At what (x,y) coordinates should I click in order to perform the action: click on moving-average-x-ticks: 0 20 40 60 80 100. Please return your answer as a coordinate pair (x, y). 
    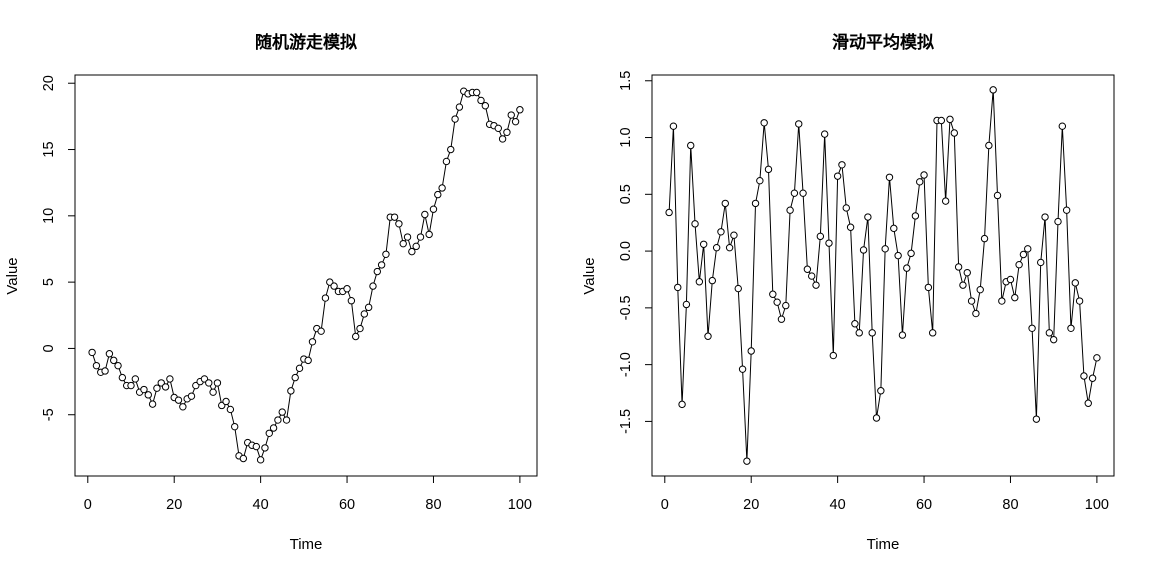
    Looking at the image, I should click on (885, 494).